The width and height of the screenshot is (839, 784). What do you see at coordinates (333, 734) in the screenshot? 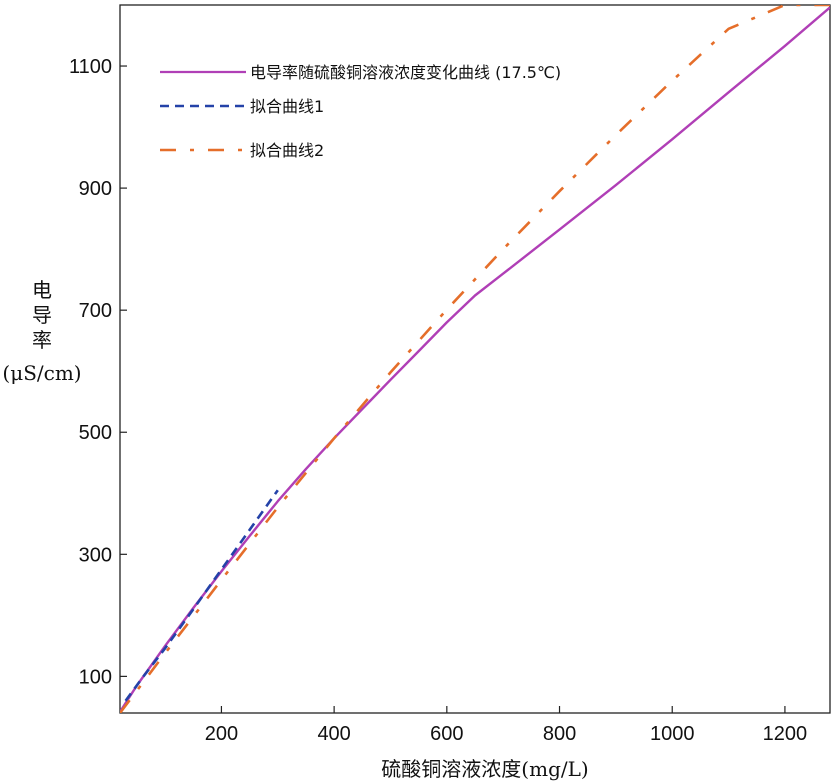
I see `x-tick-label-1: 400` at bounding box center [333, 734].